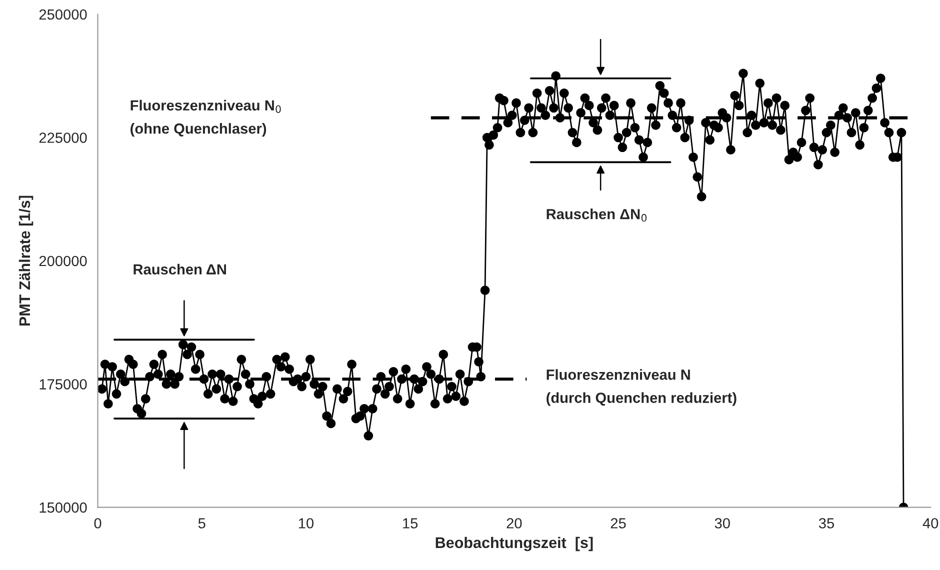 The height and width of the screenshot is (570, 940). What do you see at coordinates (63, 261) in the screenshot?
I see `y-tick-label: 200000` at bounding box center [63, 261].